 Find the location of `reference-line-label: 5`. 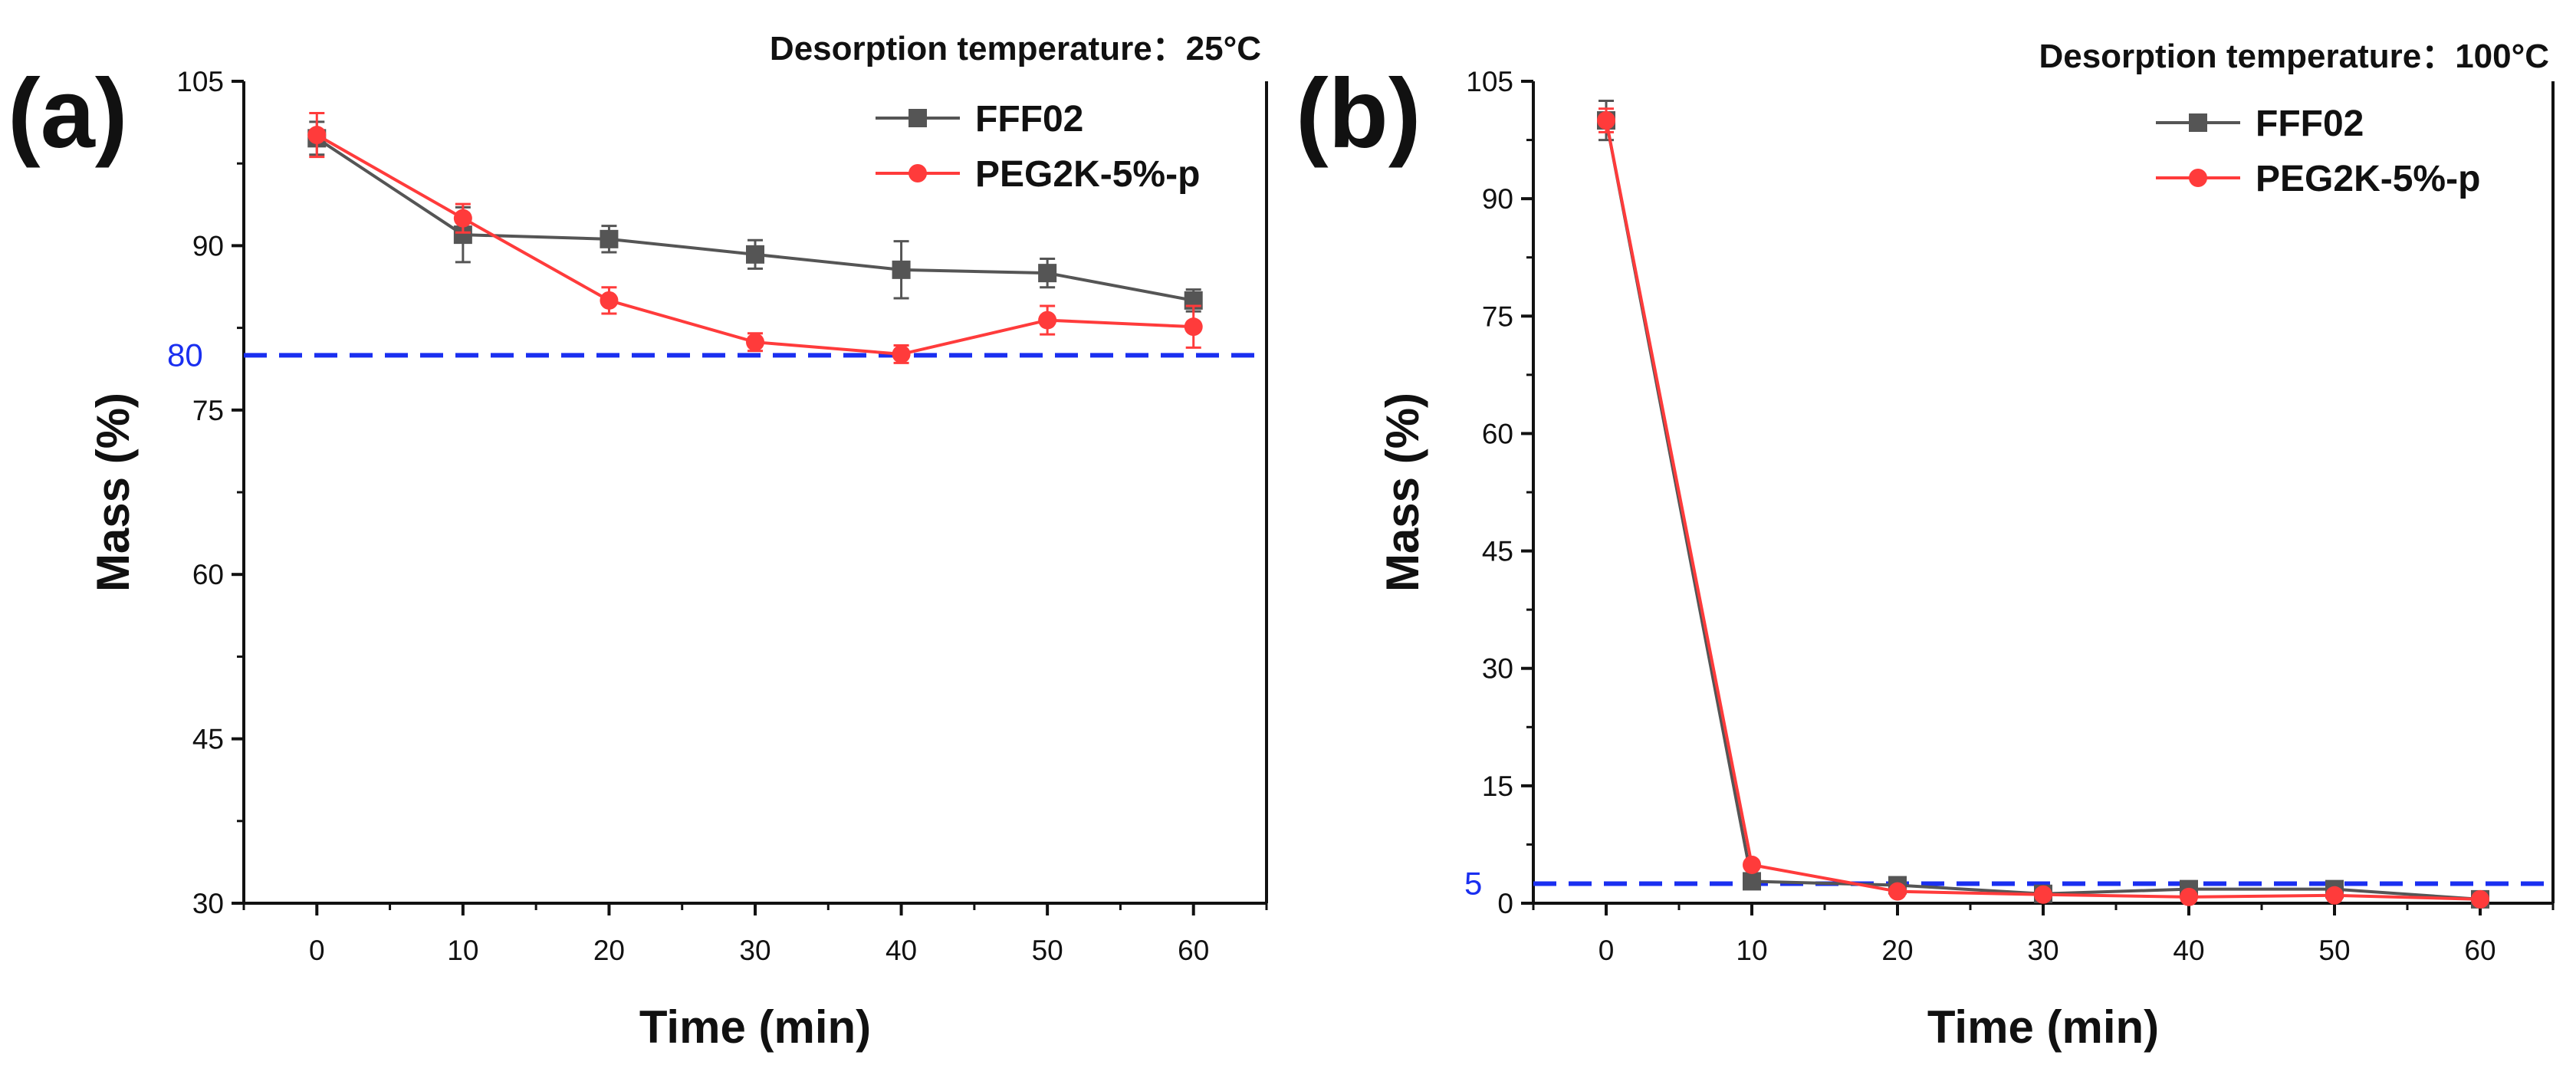

reference-line-label: 5 is located at coordinates (1473, 883).